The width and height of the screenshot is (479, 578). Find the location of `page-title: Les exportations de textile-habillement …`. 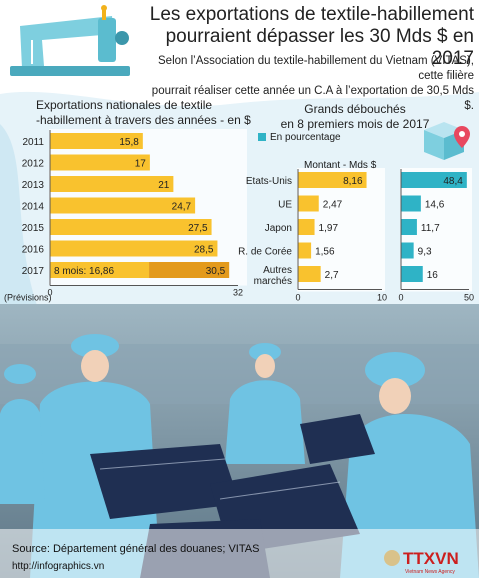

page-title: Les exportations de textile-habillement … is located at coordinates (307, 37).